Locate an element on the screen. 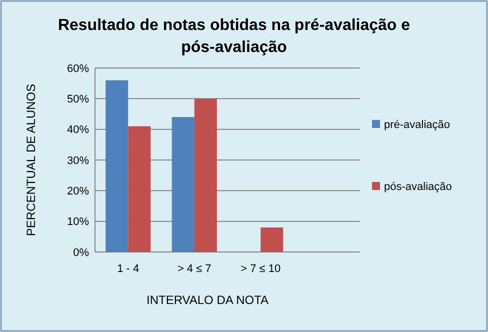 Image resolution: width=488 pixels, height=332 pixels. y-tick-label: 20% is located at coordinates (78, 192).